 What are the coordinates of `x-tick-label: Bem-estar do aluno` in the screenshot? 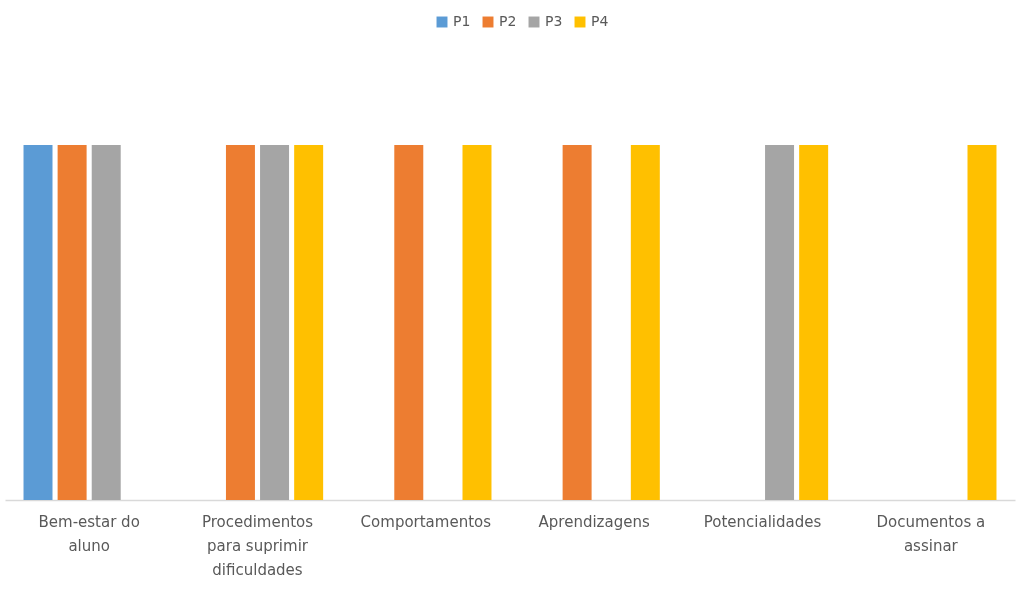 It's located at (89, 533).